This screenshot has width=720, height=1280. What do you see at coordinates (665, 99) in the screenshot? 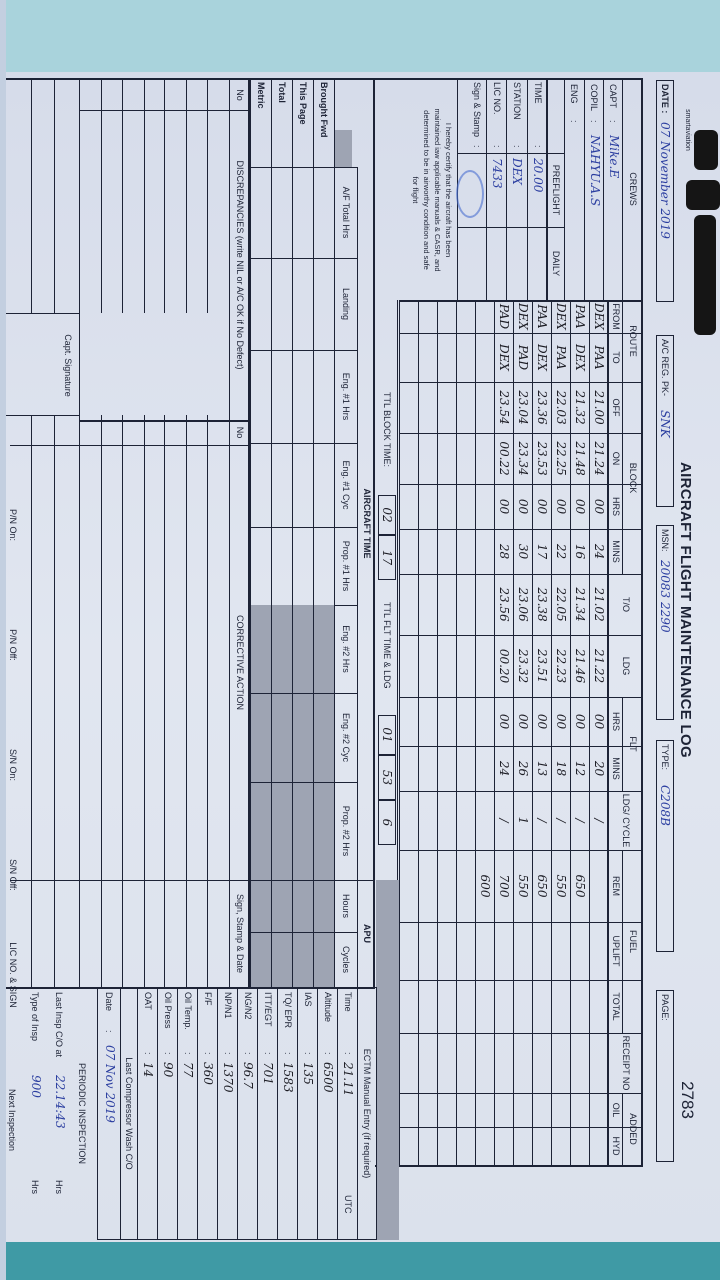
I see `date-label: DATE :` at bounding box center [665, 99].